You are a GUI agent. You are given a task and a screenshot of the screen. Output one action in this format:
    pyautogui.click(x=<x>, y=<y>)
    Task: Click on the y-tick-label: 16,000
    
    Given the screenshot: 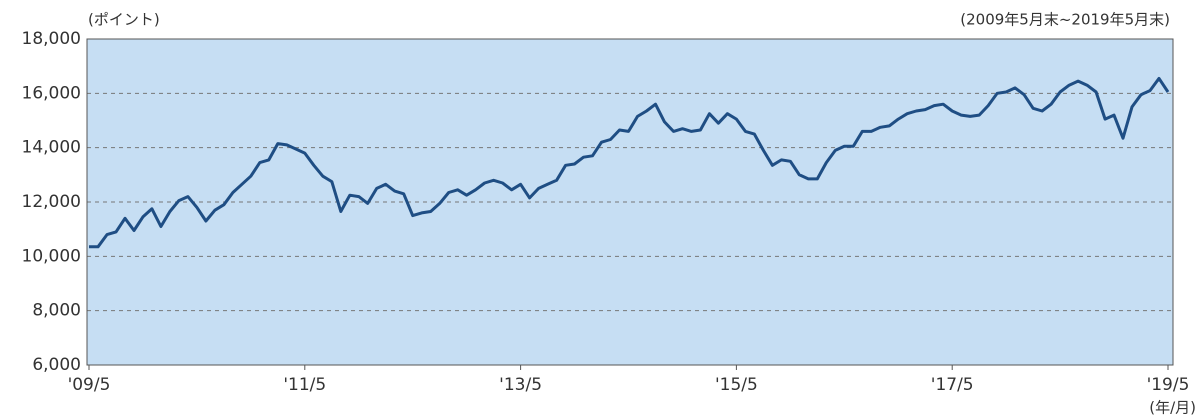 What is the action you would take?
    pyautogui.click(x=51, y=93)
    